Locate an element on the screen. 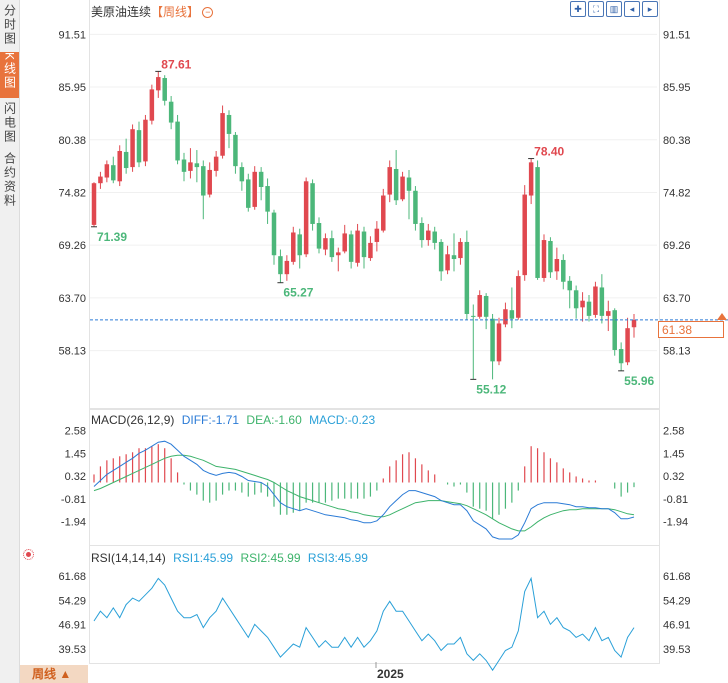 This screenshot has height=683, width=728. rsi-y-tick-right: 61.68 is located at coordinates (677, 577).